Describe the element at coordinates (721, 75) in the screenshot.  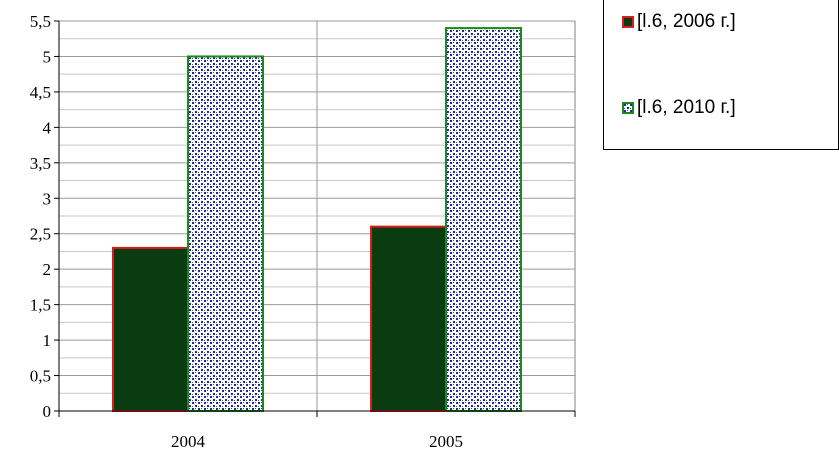
I see `legend: [l.6, 2006 г.] [l.6, 2010 г.]` at that location.